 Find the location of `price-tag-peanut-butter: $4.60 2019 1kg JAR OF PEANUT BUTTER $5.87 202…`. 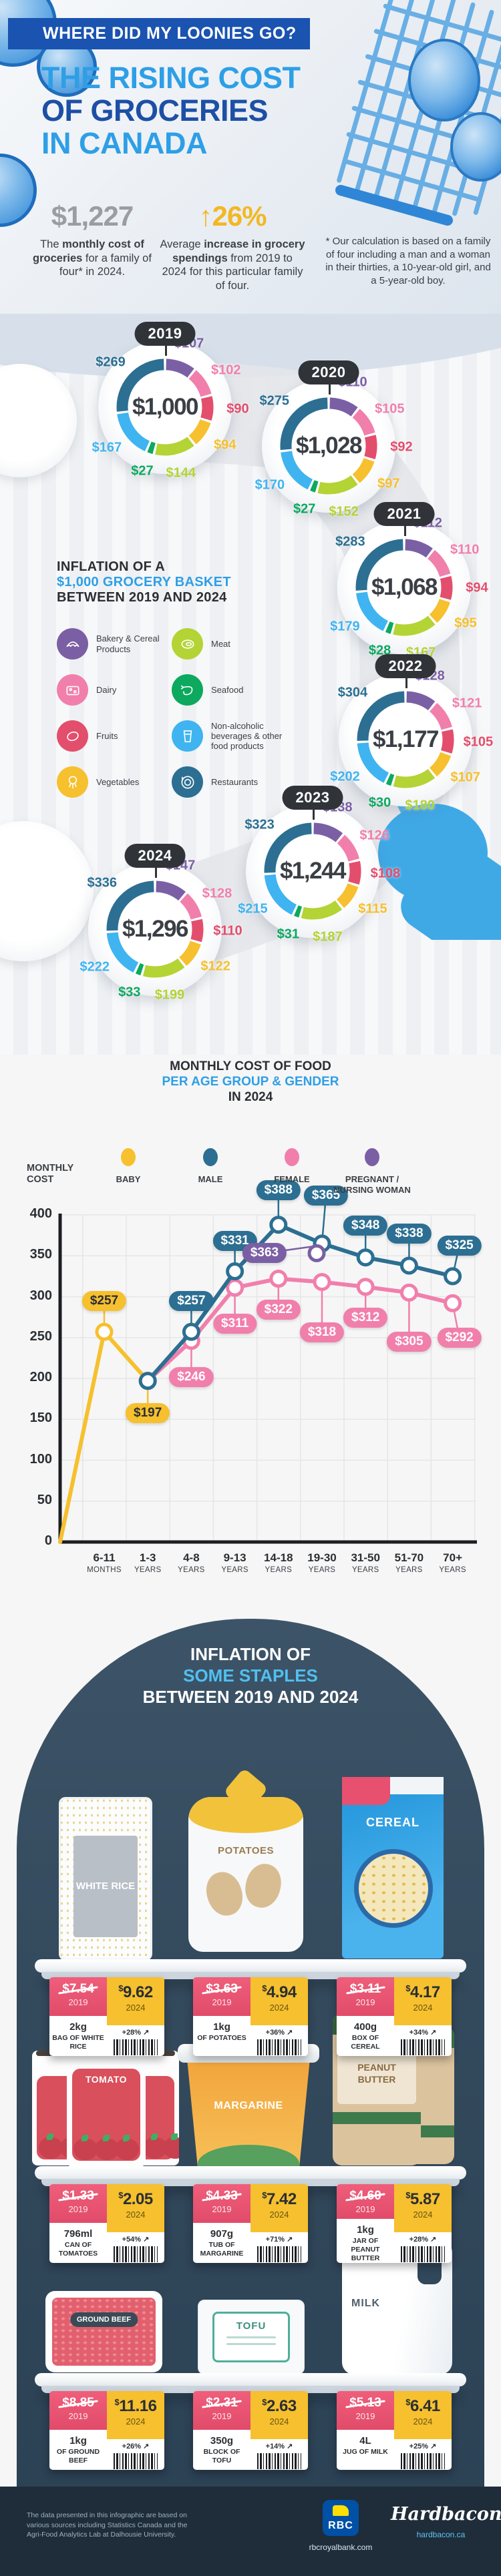

price-tag-peanut-butter: $4.60 2019 1kg JAR OF PEANUT BUTTER $5.87 202… is located at coordinates (394, 2223).